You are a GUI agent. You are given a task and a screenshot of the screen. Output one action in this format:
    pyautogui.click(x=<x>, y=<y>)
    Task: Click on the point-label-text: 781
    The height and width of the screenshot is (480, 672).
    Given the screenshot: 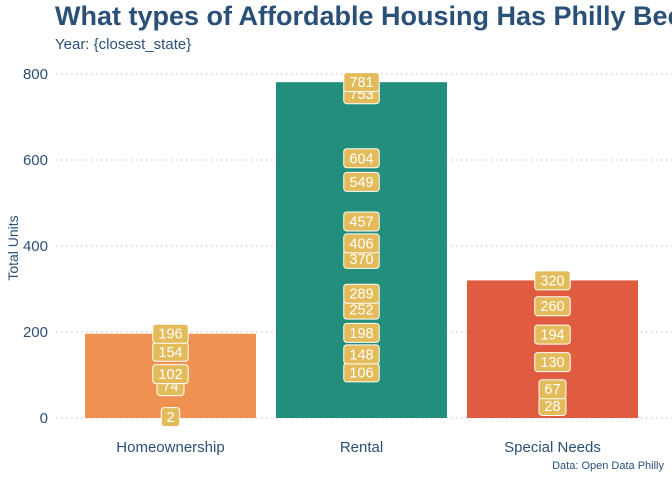 What is the action you would take?
    pyautogui.click(x=361, y=83)
    